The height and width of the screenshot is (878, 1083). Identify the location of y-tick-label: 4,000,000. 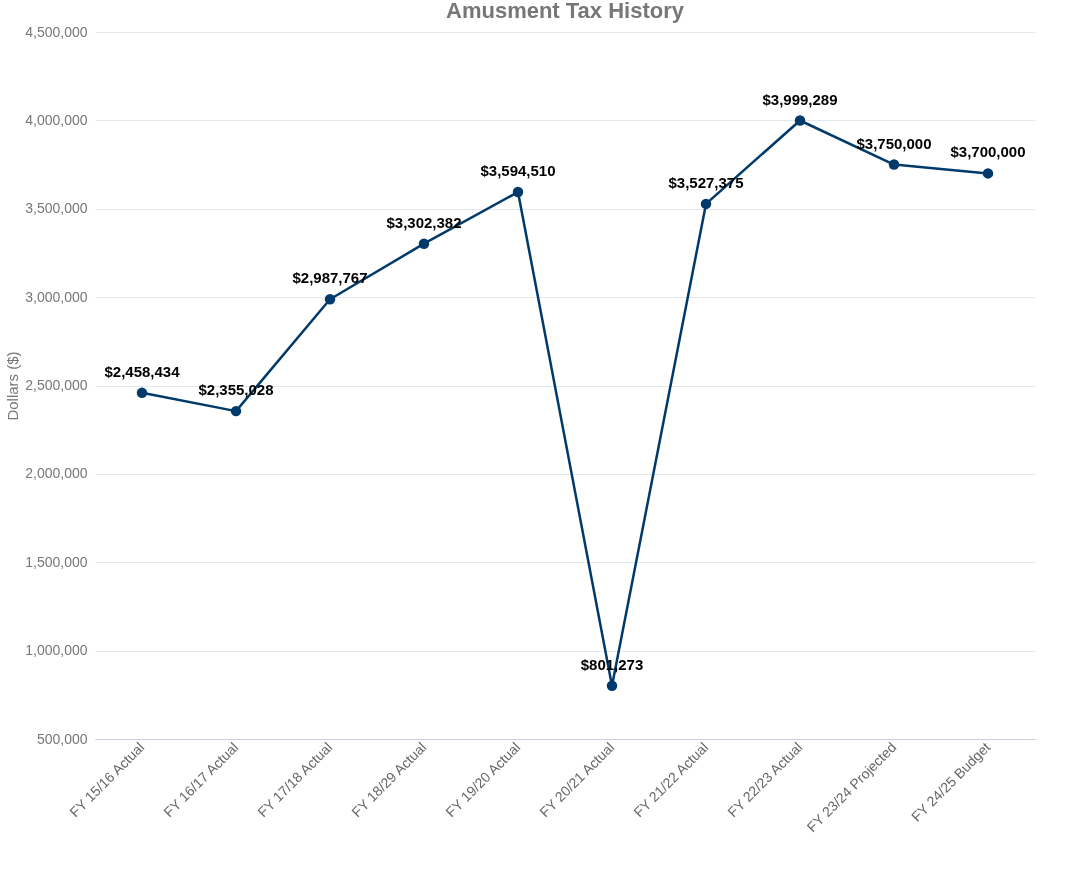
(56, 119).